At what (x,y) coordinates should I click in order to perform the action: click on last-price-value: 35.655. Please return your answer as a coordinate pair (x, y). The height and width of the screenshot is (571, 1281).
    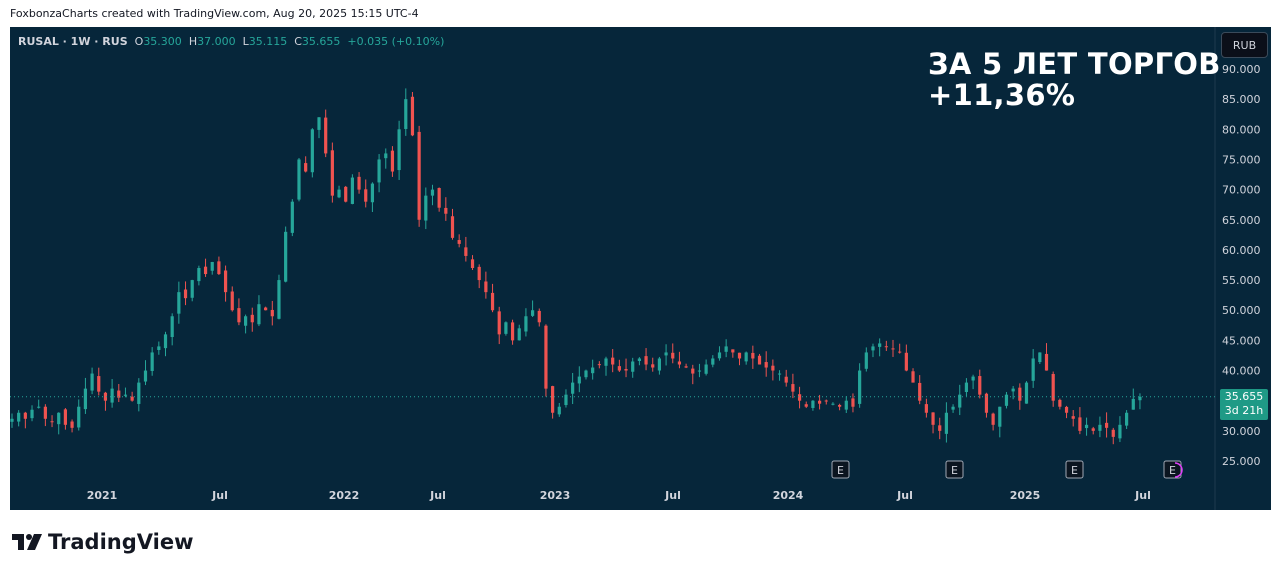
    Looking at the image, I should click on (1244, 396).